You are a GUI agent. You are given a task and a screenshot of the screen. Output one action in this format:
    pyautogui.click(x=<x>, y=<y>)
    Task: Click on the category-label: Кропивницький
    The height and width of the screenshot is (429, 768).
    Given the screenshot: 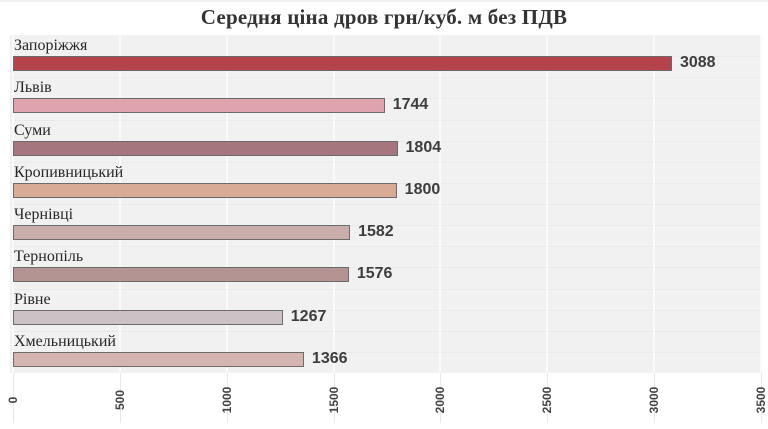 What is the action you would take?
    pyautogui.click(x=69, y=172)
    